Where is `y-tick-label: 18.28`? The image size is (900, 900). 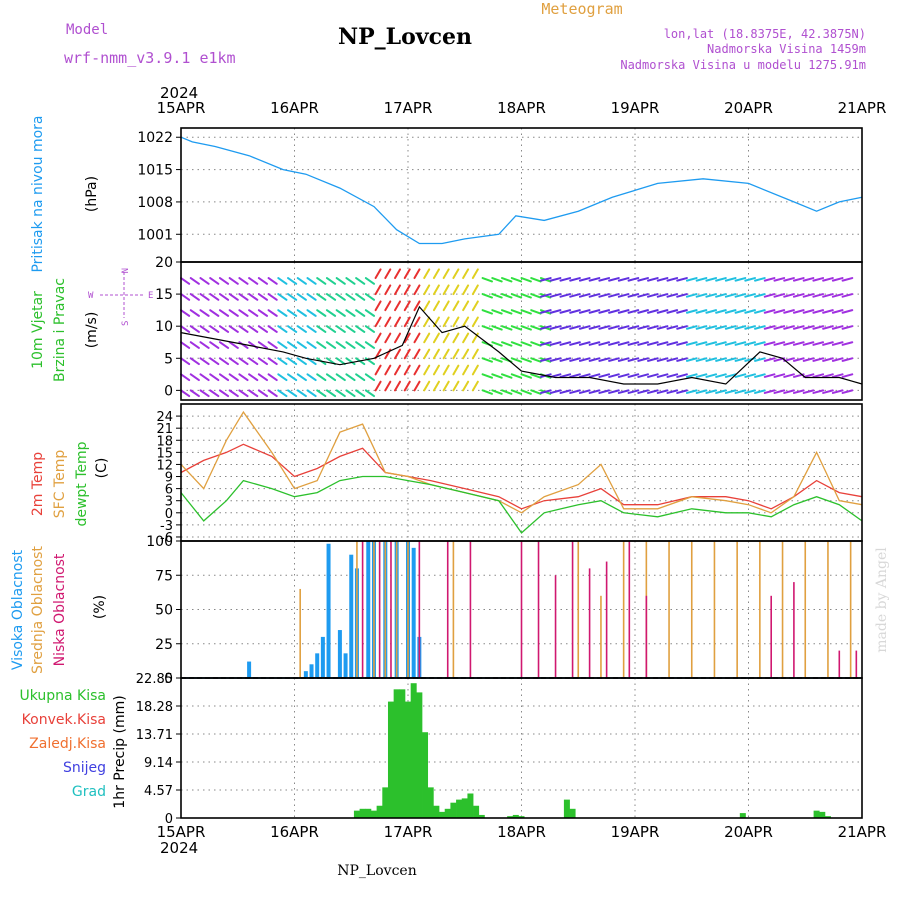 y-tick-label: 18.28 is located at coordinates (154, 707).